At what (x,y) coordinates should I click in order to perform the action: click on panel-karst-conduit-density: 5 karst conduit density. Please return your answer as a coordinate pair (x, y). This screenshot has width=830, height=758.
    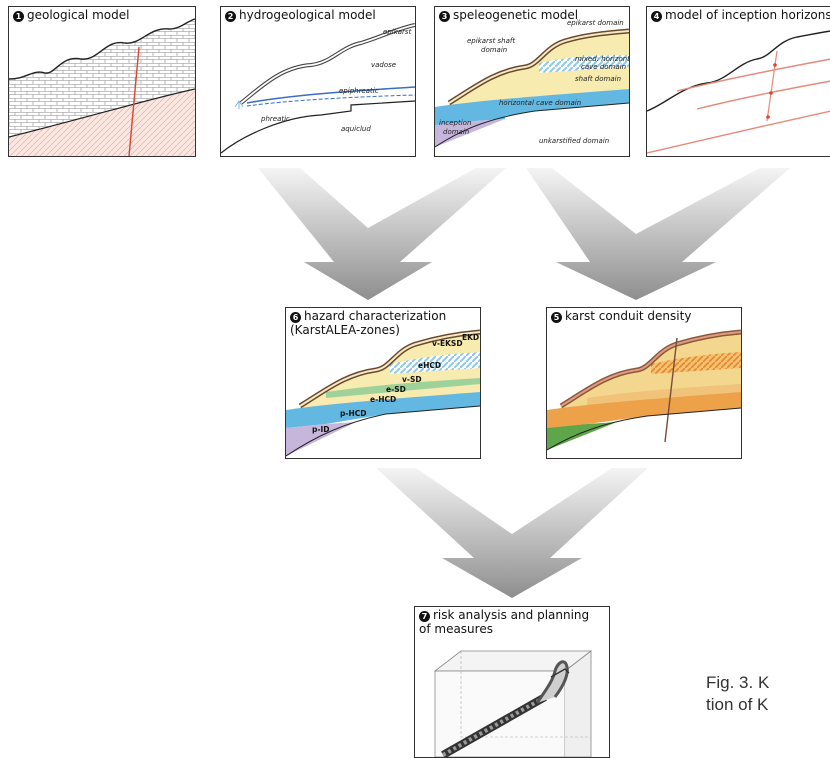
    Looking at the image, I should click on (644, 383).